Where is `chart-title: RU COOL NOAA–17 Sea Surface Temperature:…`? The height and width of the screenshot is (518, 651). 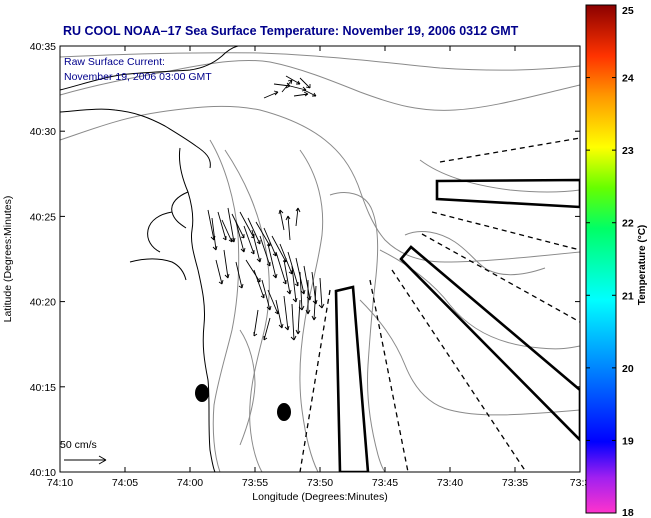
chart-title: RU COOL NOAA–17 Sea Surface Temperature:… is located at coordinates (291, 31).